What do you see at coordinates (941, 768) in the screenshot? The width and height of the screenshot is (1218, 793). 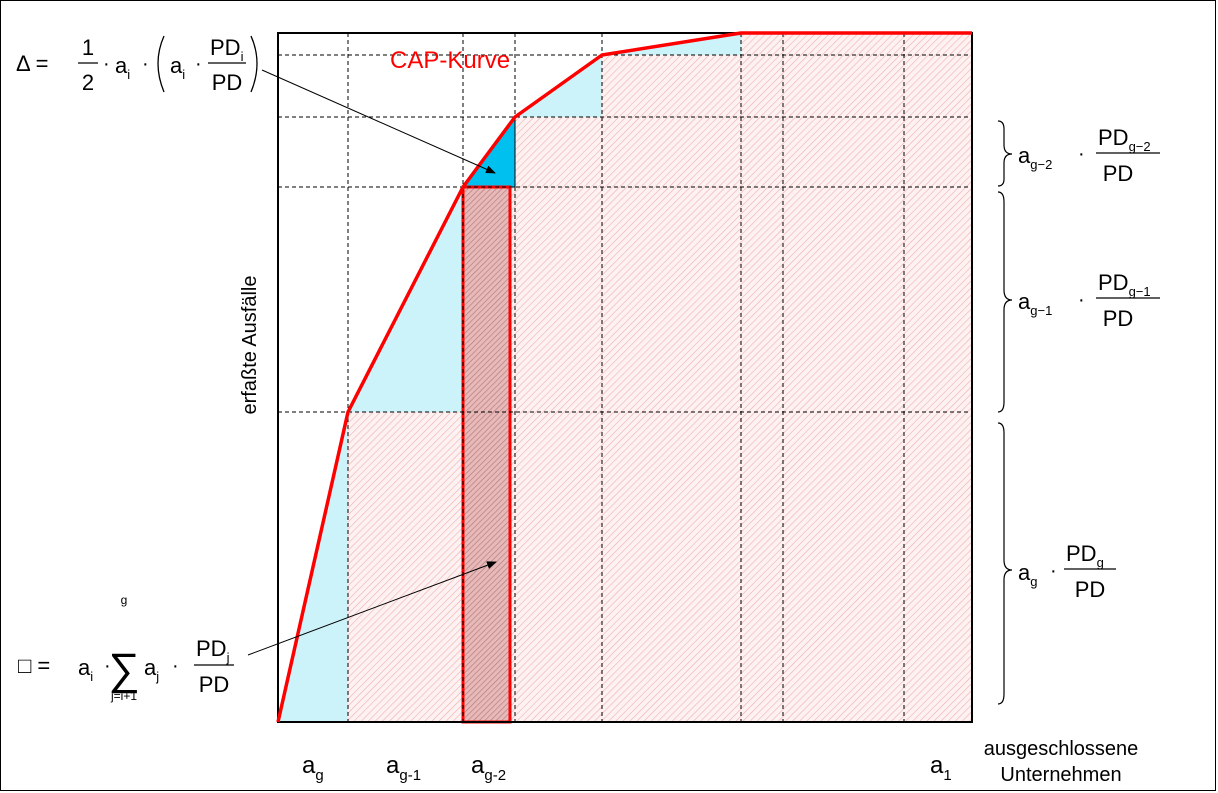 I see `x-tick-a1: a1` at bounding box center [941, 768].